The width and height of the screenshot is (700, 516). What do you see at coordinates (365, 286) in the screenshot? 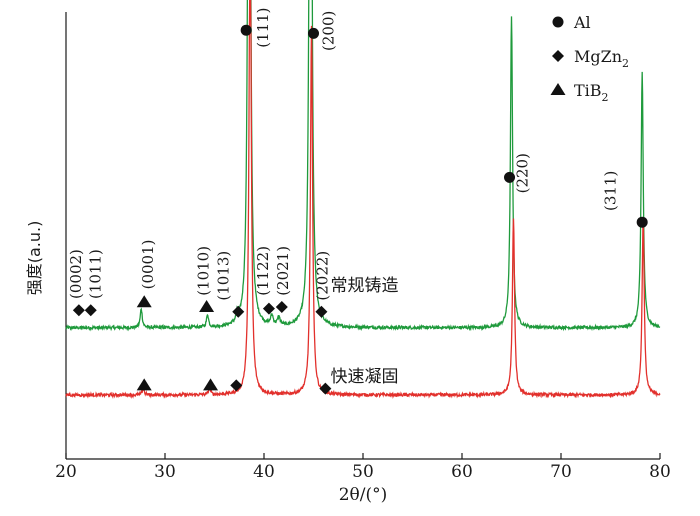
I see `series-label-1: 常规铸造` at bounding box center [365, 286].